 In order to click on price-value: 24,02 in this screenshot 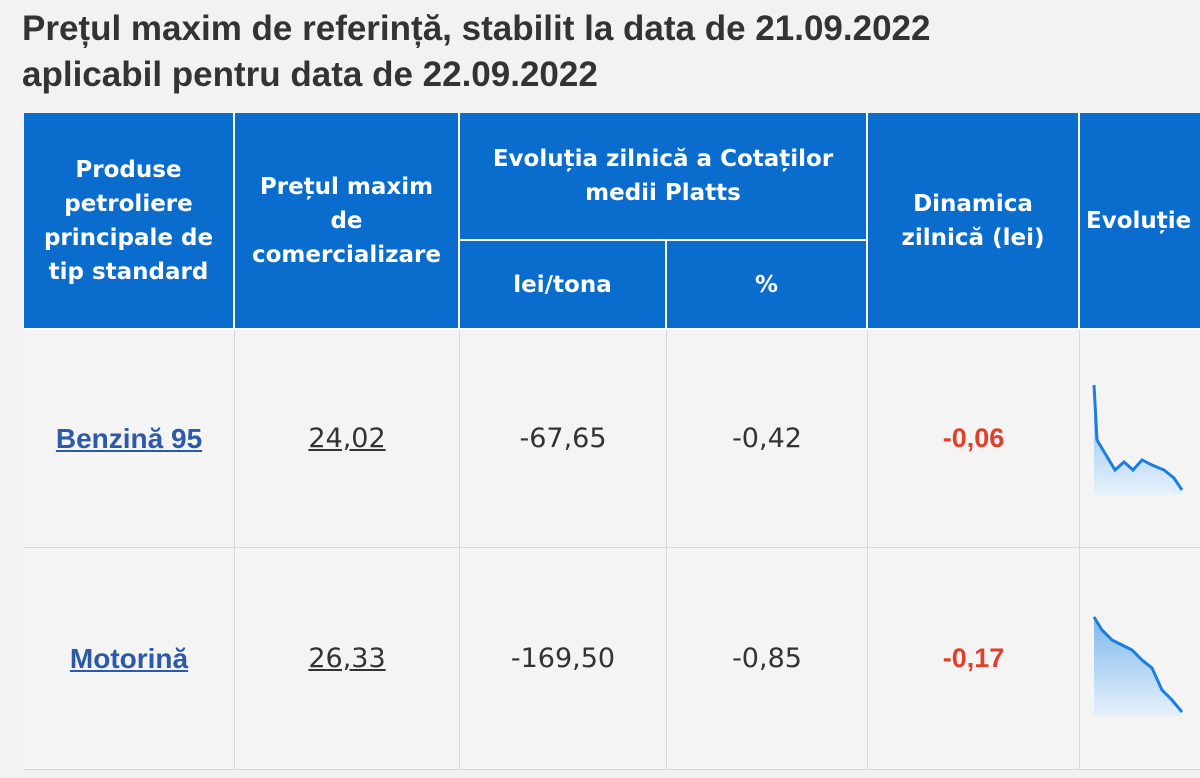, I will do `click(347, 438)`.